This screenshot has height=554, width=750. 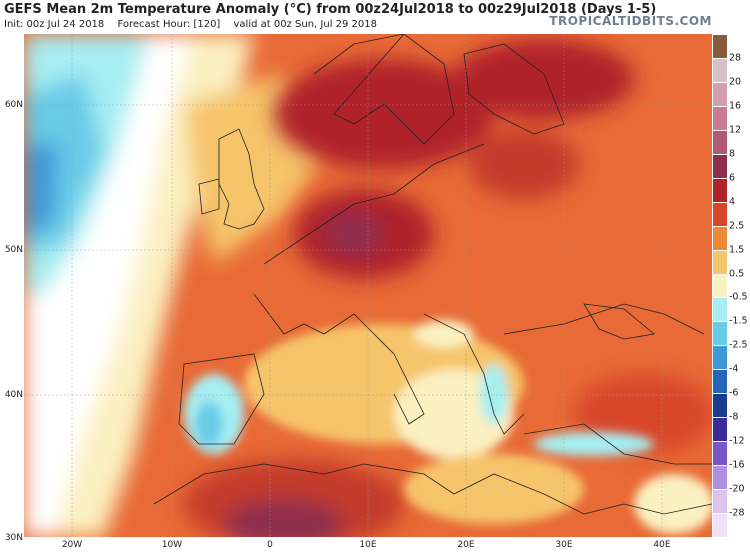 What do you see at coordinates (54, 24) in the screenshot?
I see `init-time: Init: 00z Jul 24 2018` at bounding box center [54, 24].